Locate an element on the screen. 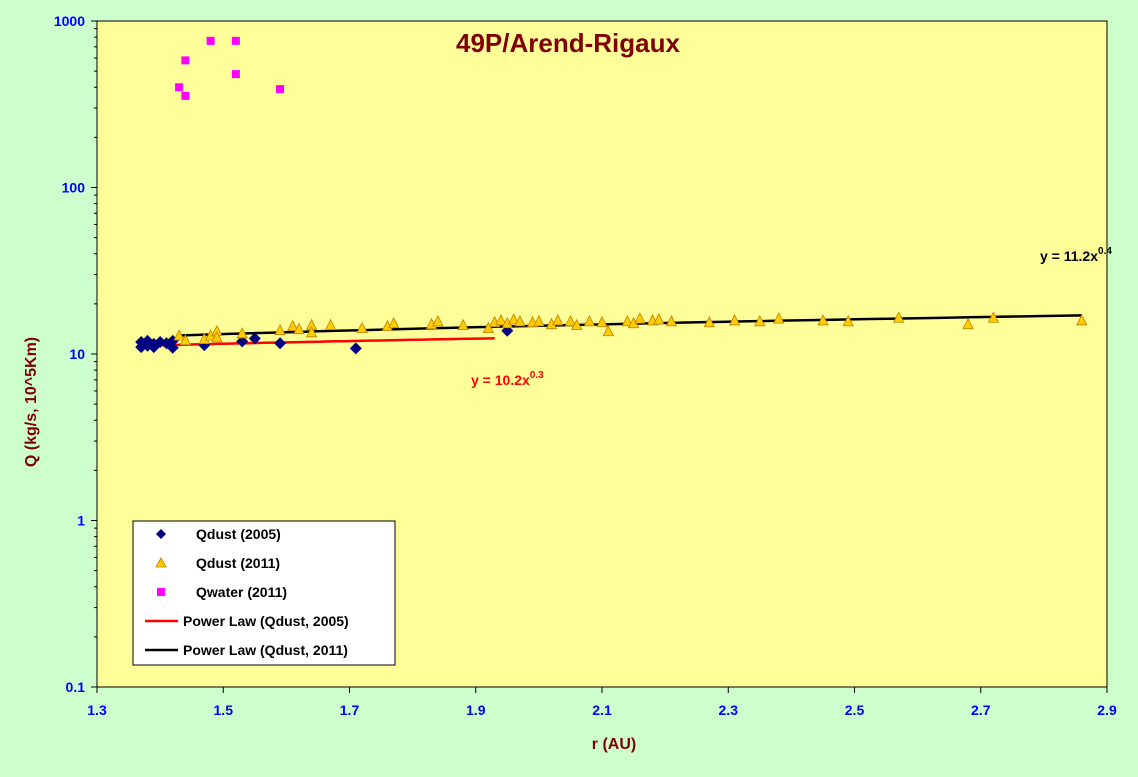 The image size is (1138, 777). legend-marker-qdust-2005 is located at coordinates (161, 534).